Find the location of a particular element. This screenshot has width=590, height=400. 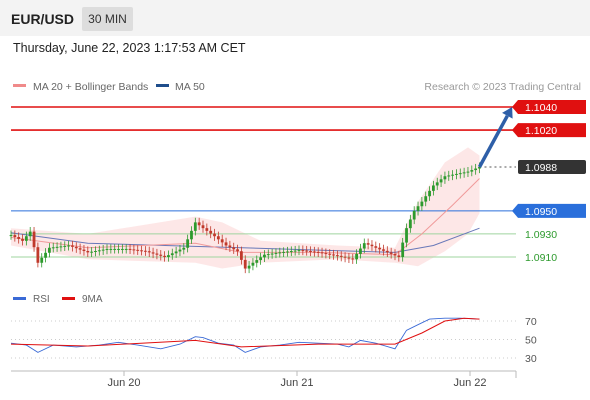

rsi-tick-label: 70 is located at coordinates (531, 322).